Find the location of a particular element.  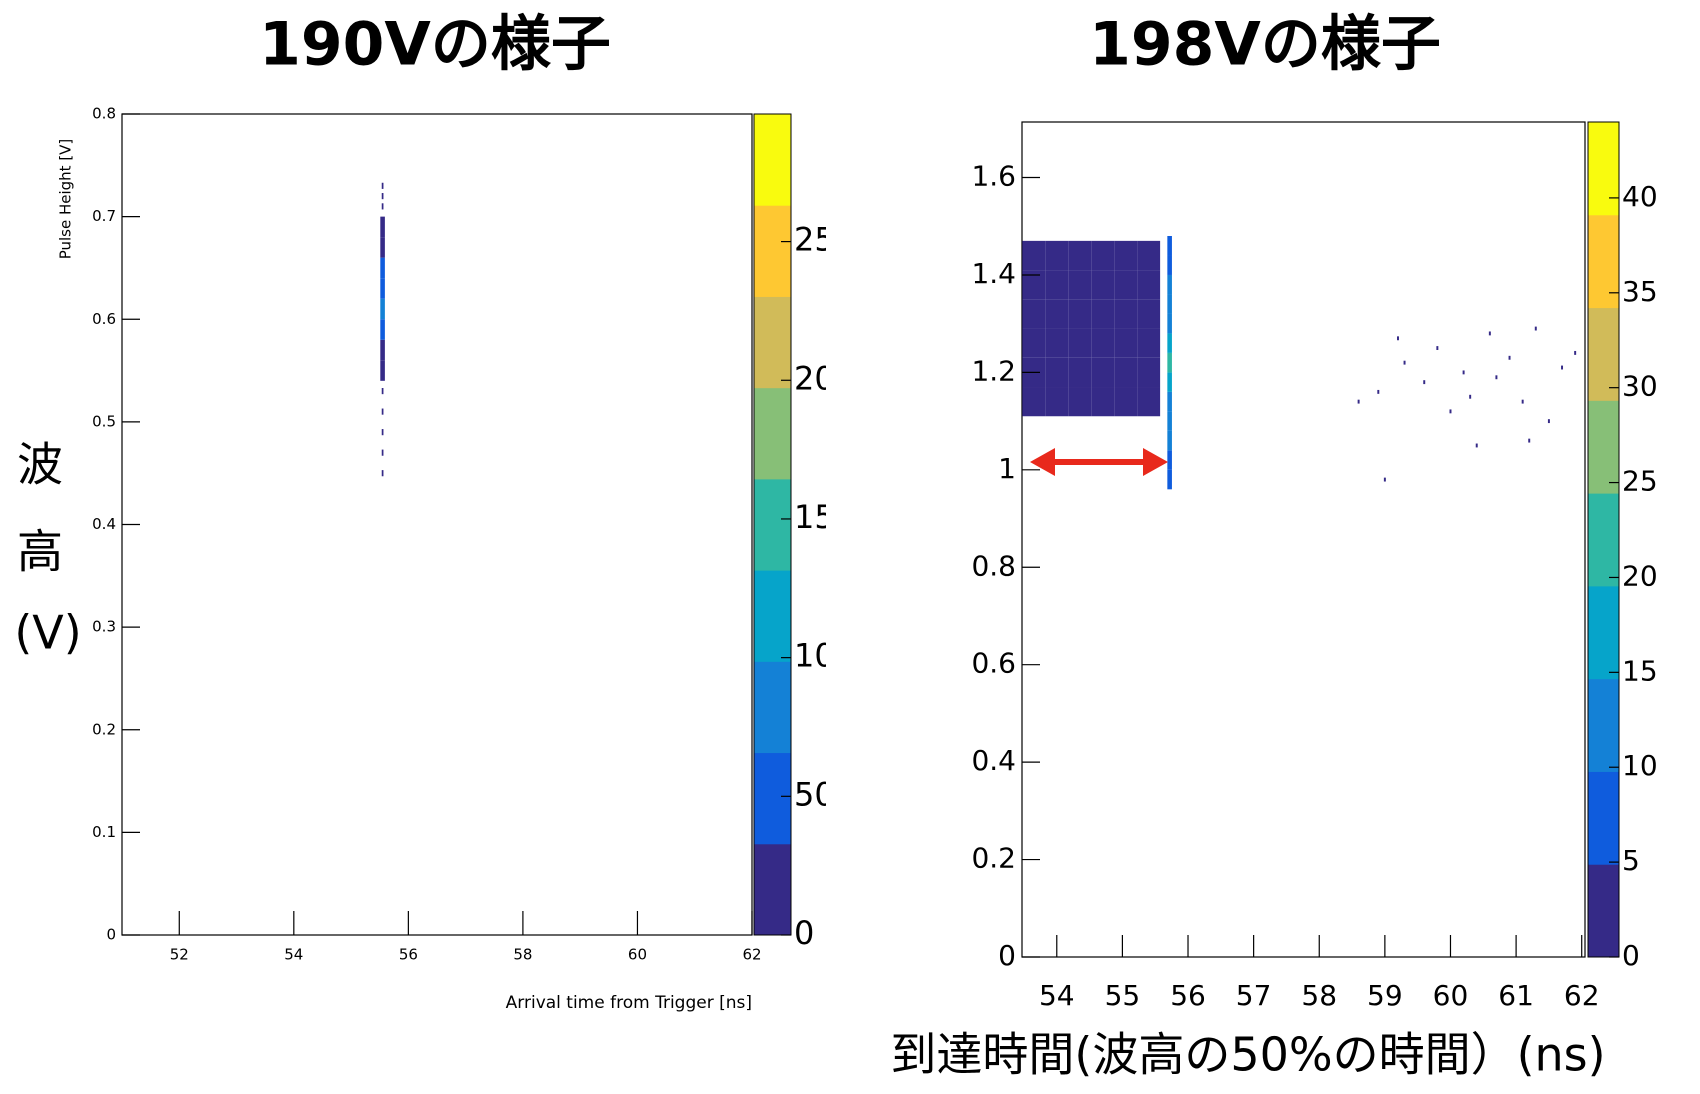

x-tick-label: 54 is located at coordinates (293, 955).